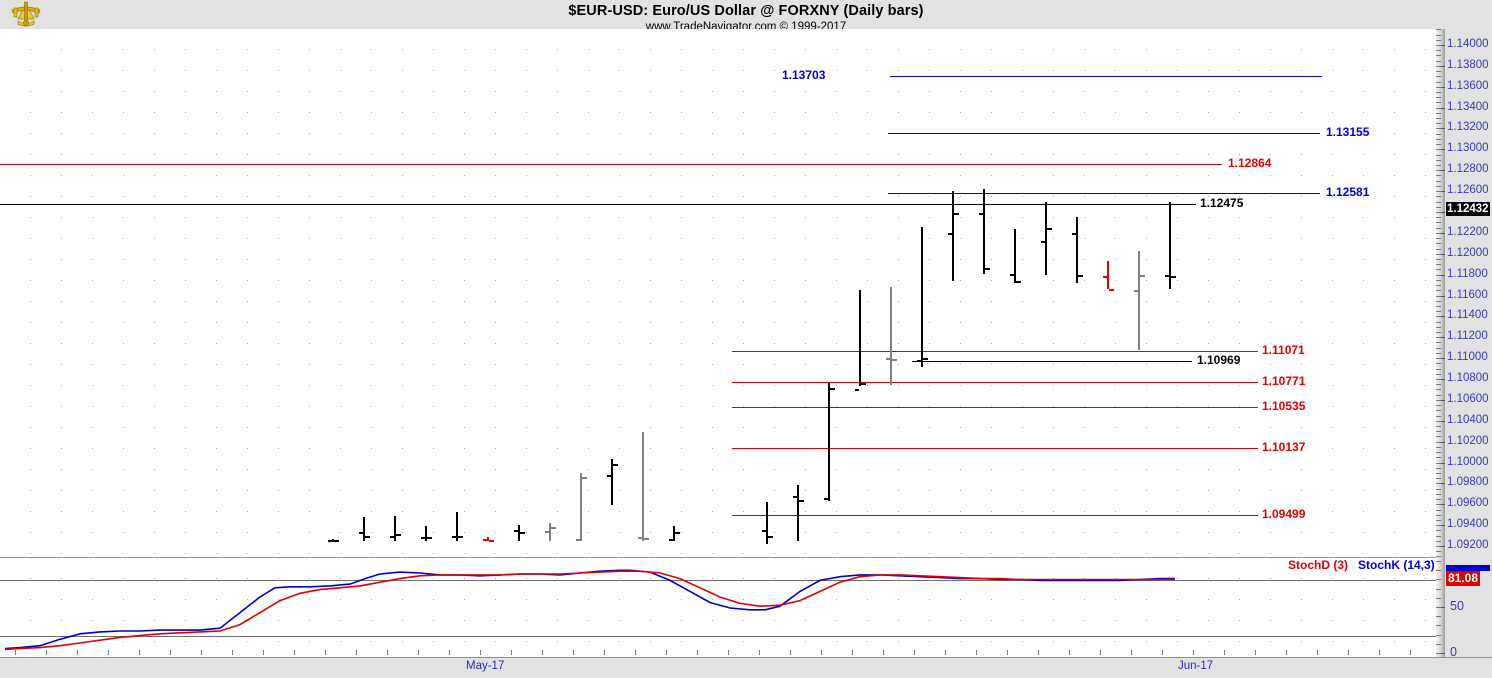 This screenshot has height=678, width=1492. I want to click on price-axis-rail, so click(1440, 293).